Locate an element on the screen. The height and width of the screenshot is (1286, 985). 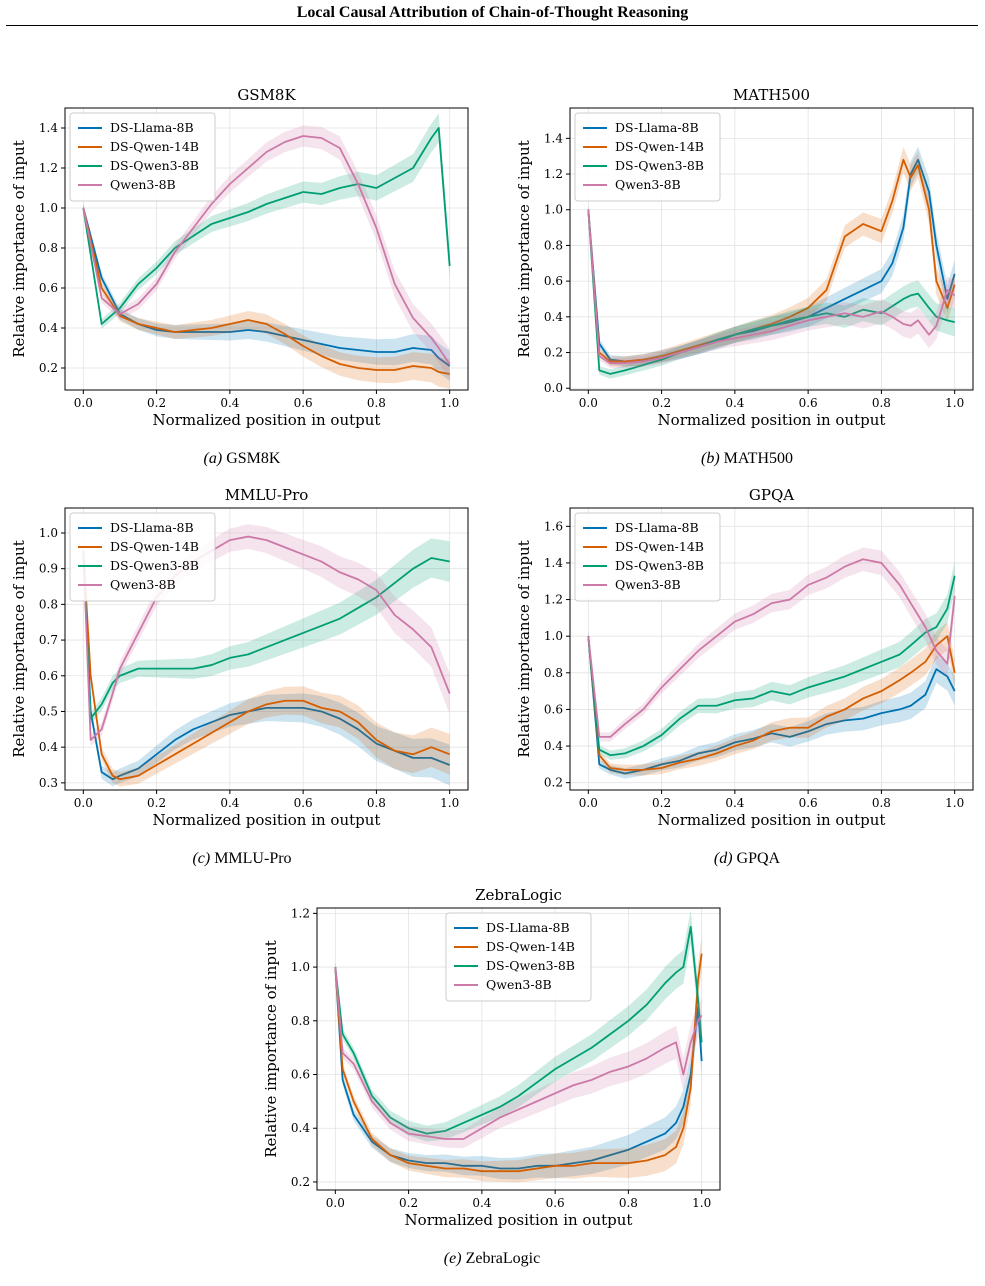
legend-box is located at coordinates (142, 157).